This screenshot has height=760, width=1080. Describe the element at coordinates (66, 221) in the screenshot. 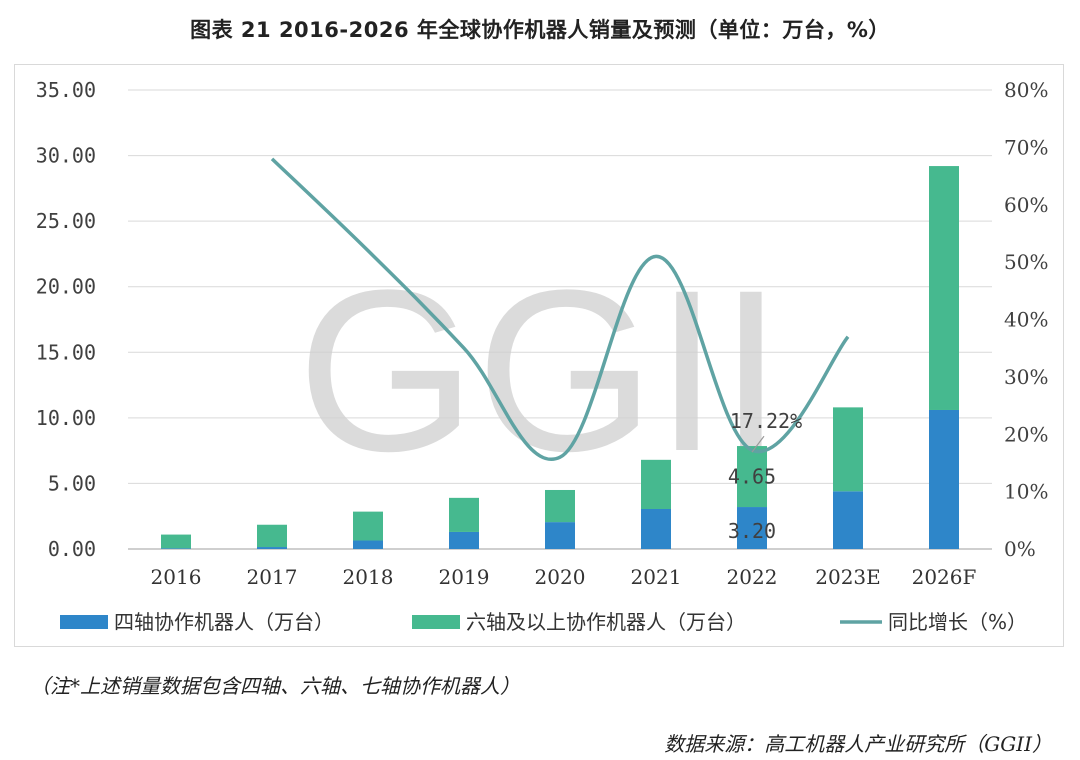

I see `left-tick-label: 25.00` at that location.